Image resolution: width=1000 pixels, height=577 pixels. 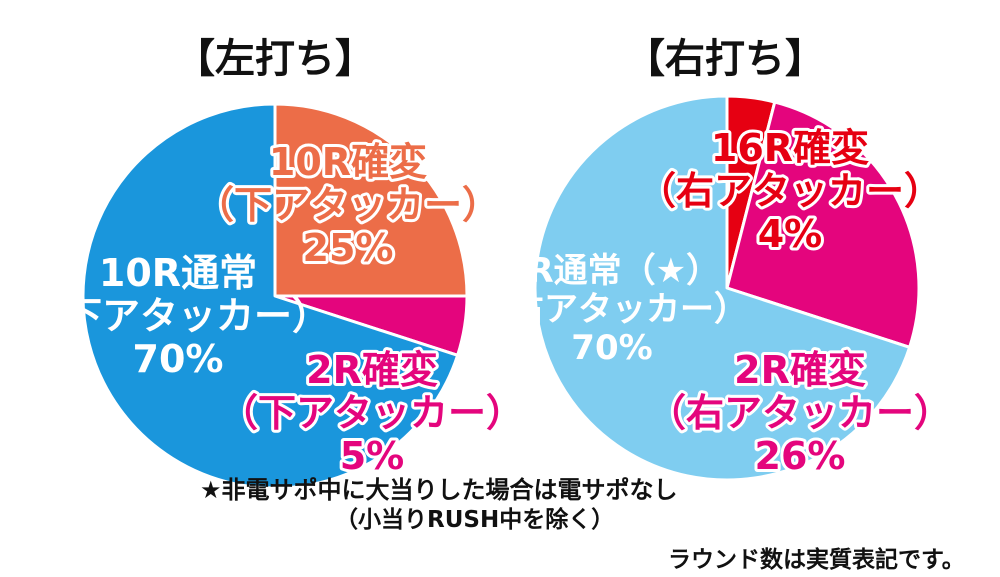 I want to click on chart-title-right: 【右打ち】, so click(x=725, y=59).